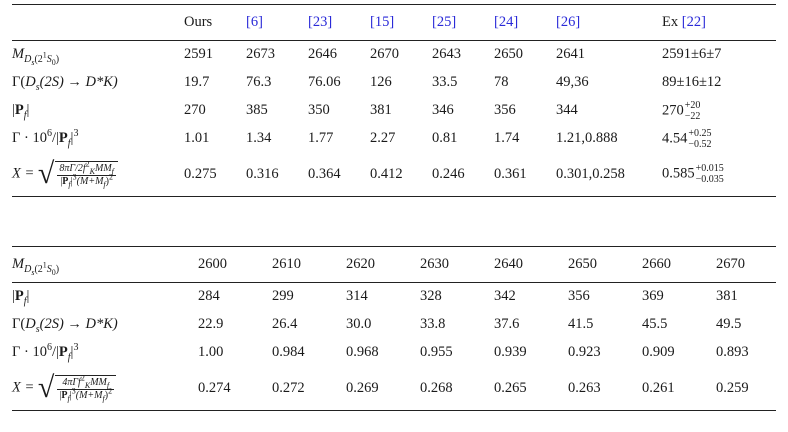  Describe the element at coordinates (209, 296) in the screenshot. I see `table-cell: 284` at that location.